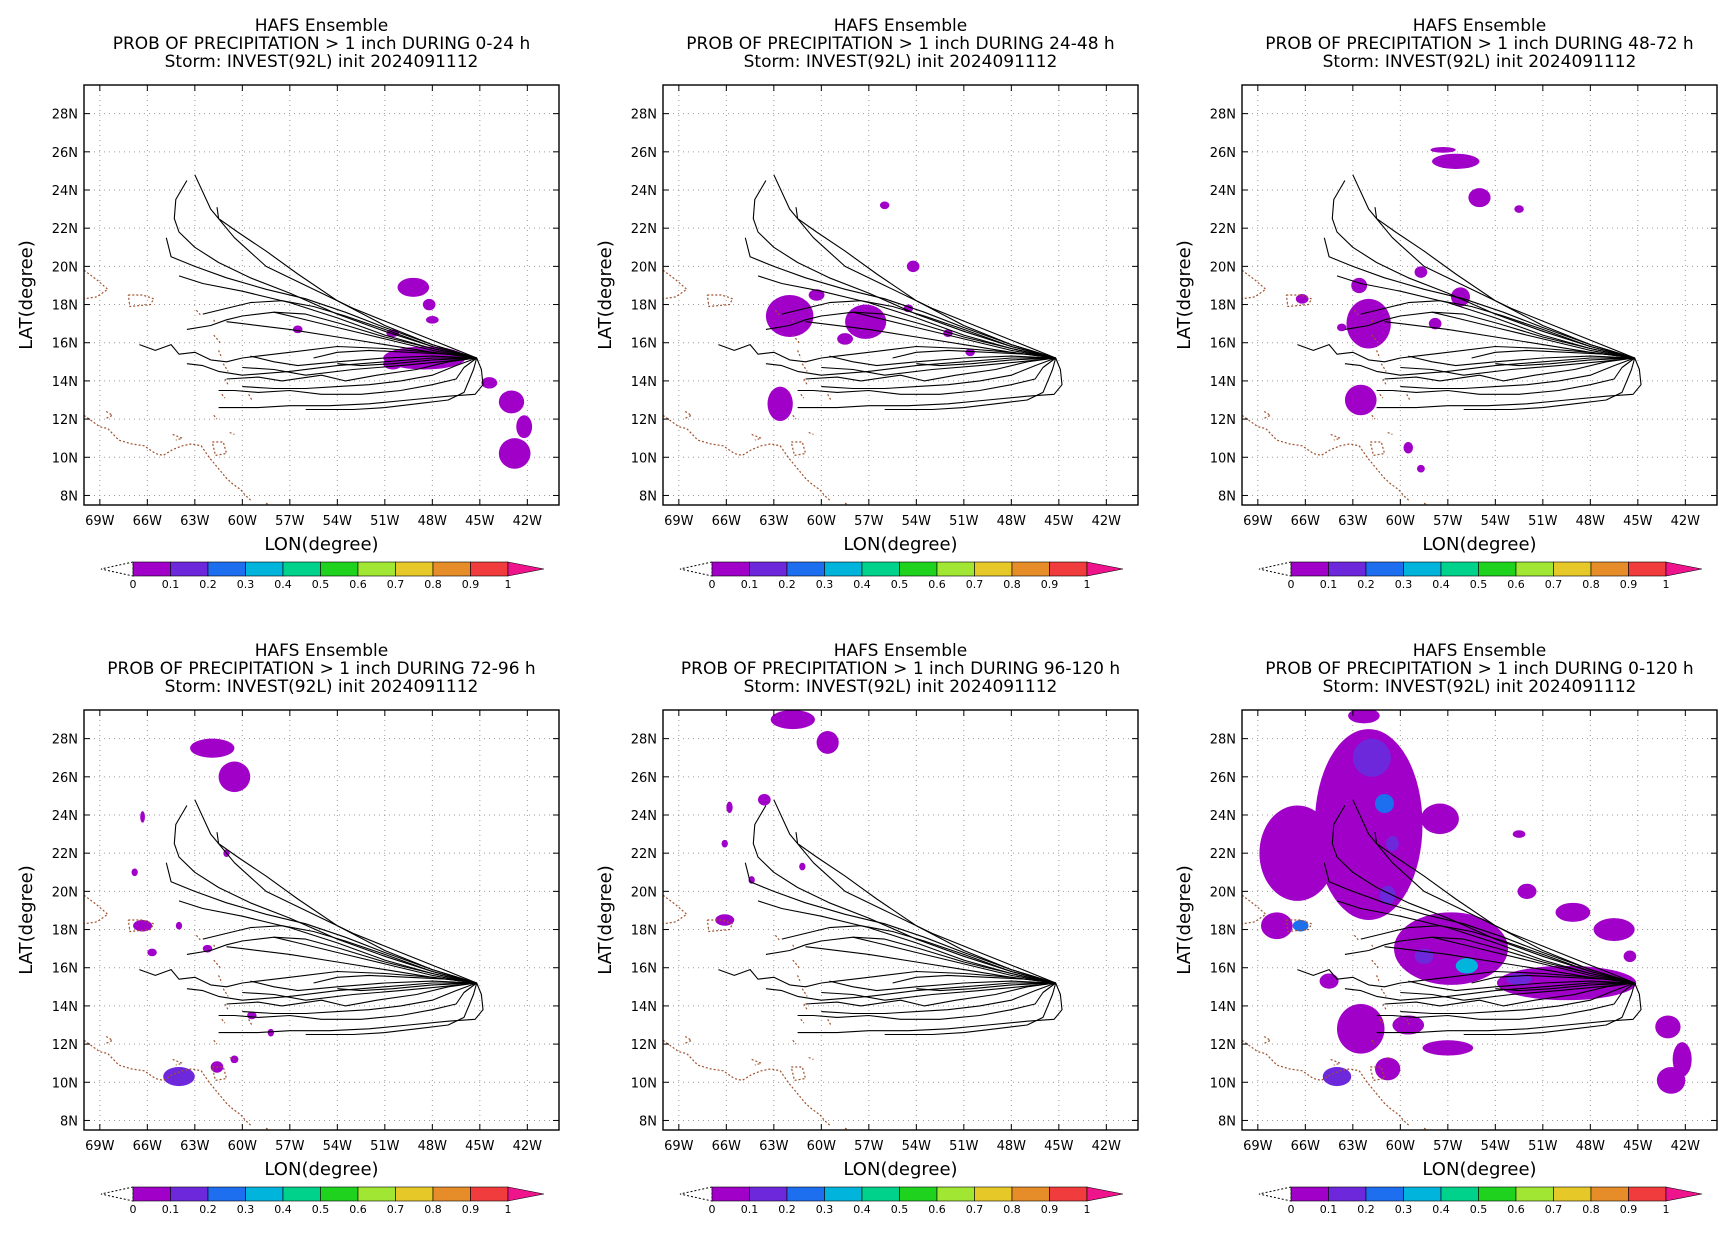 The height and width of the screenshot is (1246, 1731). What do you see at coordinates (208, 584) in the screenshot?
I see `colorbar-label: 0.2` at bounding box center [208, 584].